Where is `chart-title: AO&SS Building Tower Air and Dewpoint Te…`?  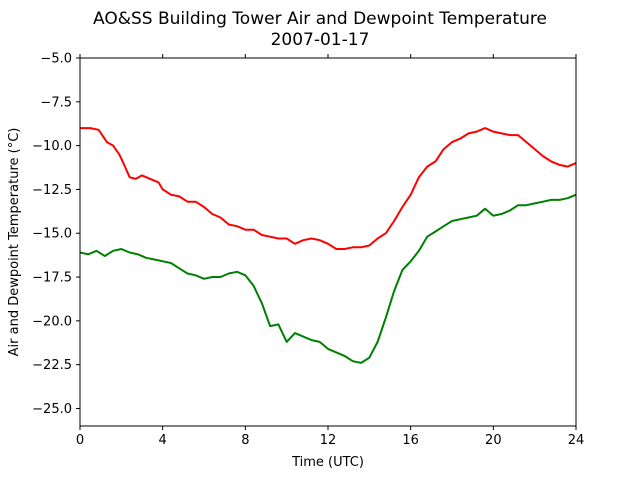
chart-title: AO&SS Building Tower Air and Dewpoint Te… is located at coordinates (320, 19).